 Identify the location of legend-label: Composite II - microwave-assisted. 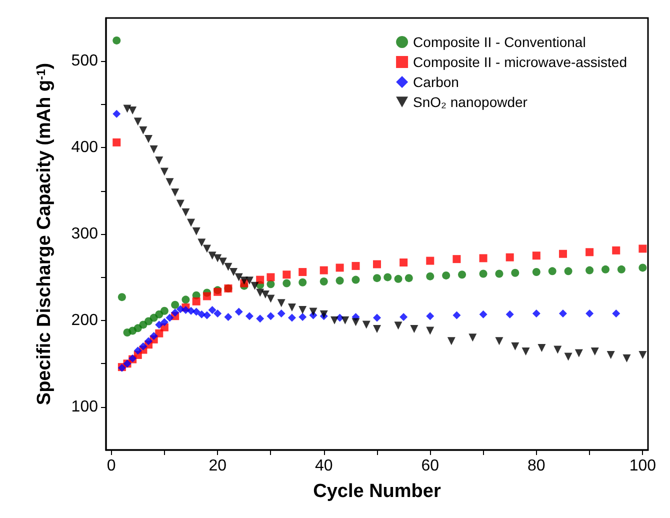
(520, 62).